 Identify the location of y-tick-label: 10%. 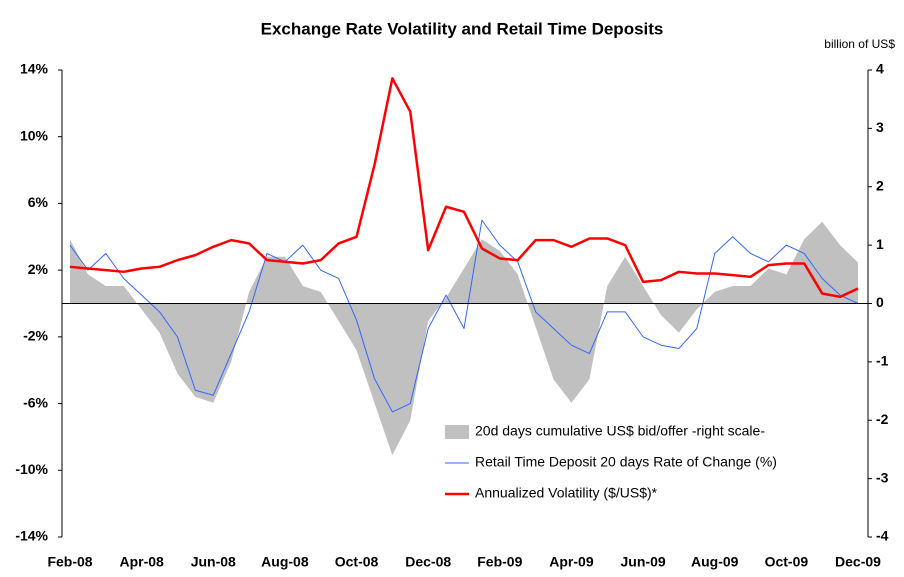
(34, 135).